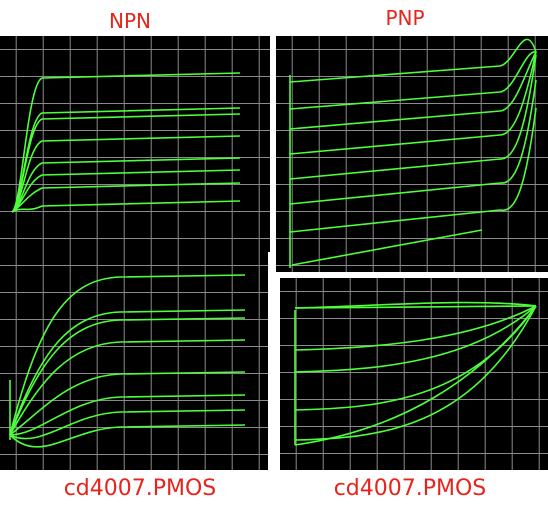  What do you see at coordinates (410, 488) in the screenshot?
I see `label-pmos-right: cd4007.PMOS` at bounding box center [410, 488].